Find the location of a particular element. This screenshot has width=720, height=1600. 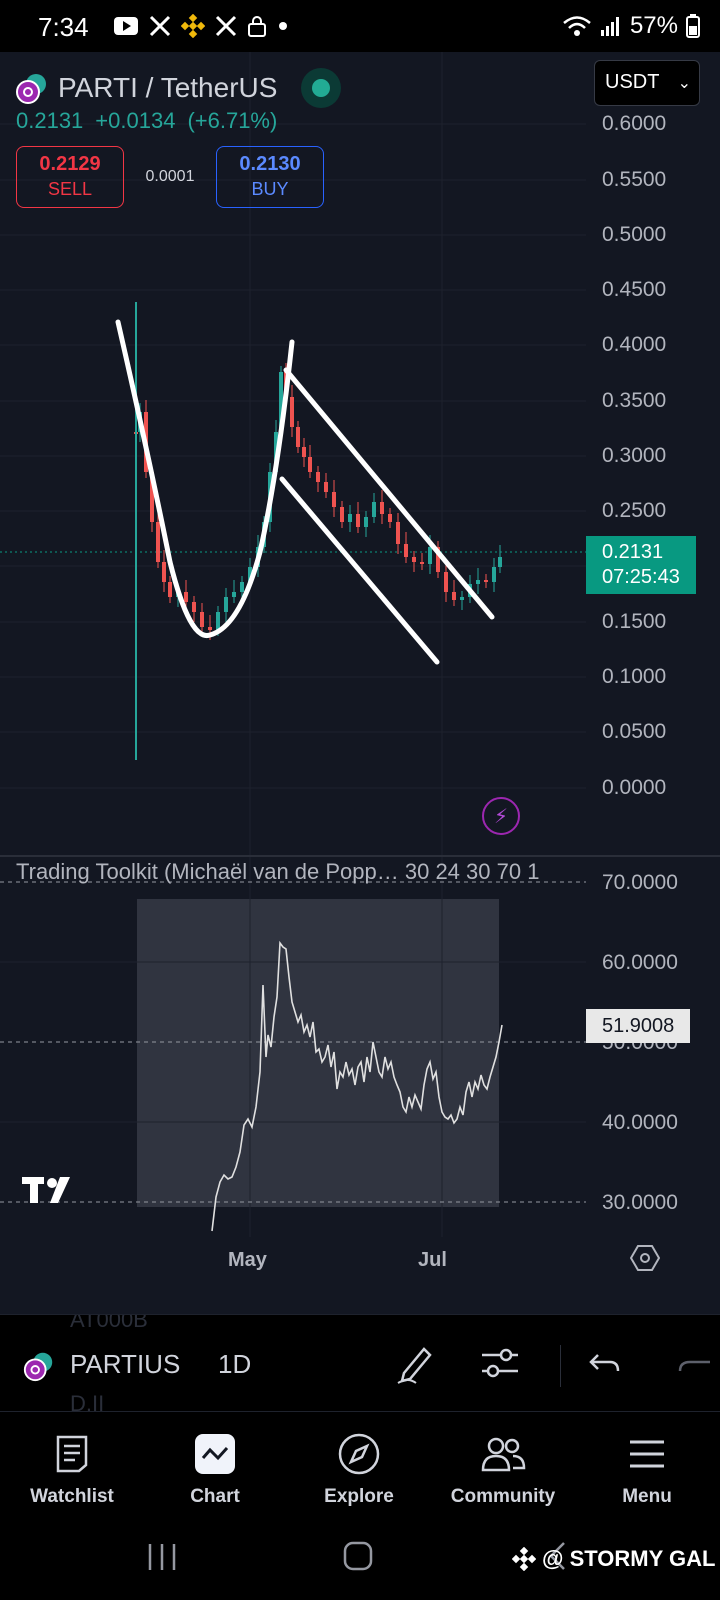

back-icon is located at coordinates (557, 1556).